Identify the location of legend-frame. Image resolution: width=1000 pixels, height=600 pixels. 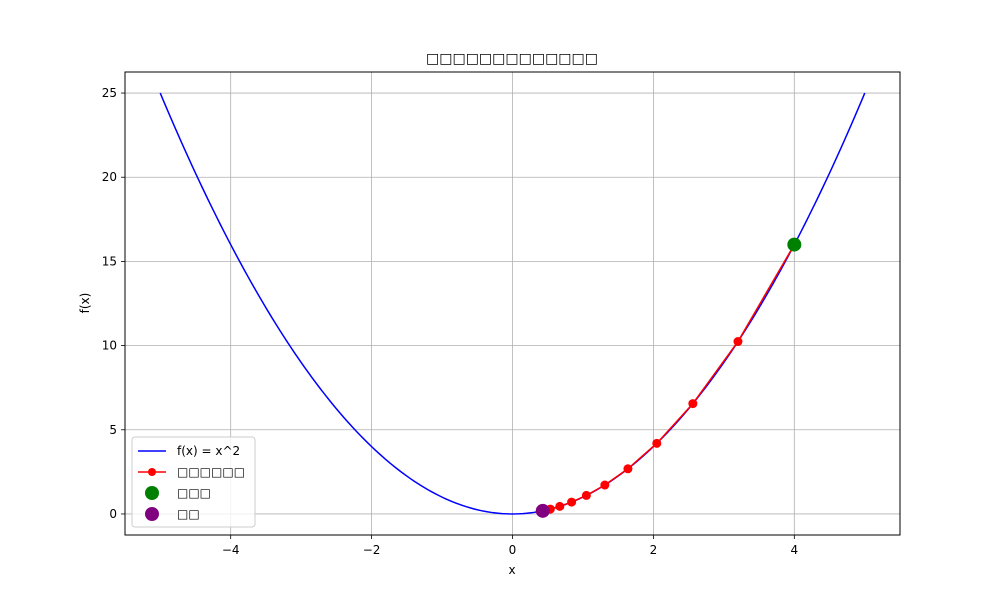
(193, 482).